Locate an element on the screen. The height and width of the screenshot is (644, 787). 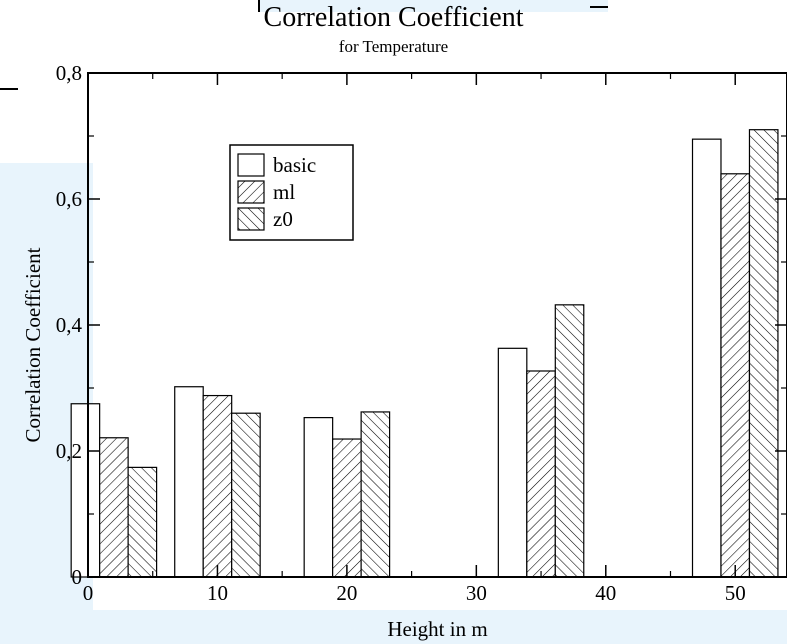
y-axis-label: Correlation Coefficient is located at coordinates (33, 344).